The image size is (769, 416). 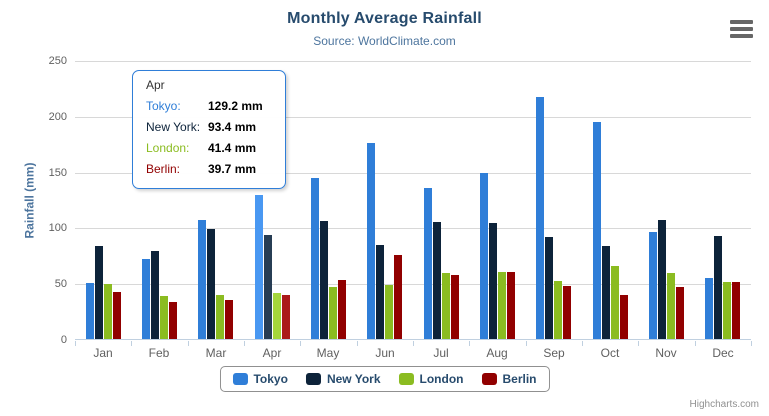 I want to click on bar-berlin-apr, so click(x=286, y=317).